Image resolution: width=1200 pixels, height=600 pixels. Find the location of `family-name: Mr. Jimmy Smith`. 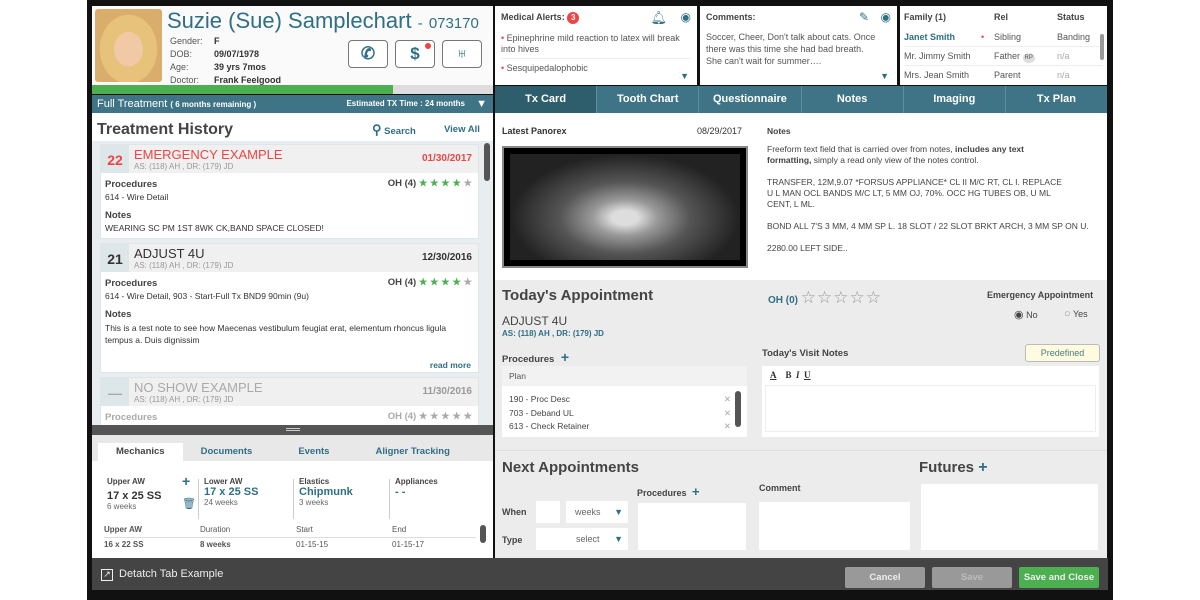

family-name: Mr. Jimmy Smith is located at coordinates (937, 56).